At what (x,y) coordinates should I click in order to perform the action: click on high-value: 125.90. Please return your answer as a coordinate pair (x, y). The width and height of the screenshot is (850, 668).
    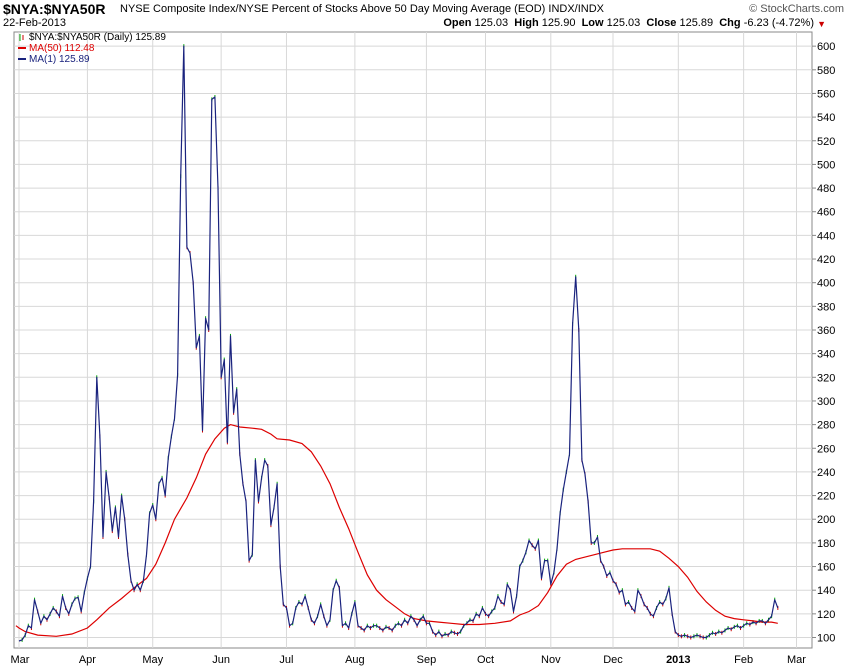
    Looking at the image, I should click on (558, 23).